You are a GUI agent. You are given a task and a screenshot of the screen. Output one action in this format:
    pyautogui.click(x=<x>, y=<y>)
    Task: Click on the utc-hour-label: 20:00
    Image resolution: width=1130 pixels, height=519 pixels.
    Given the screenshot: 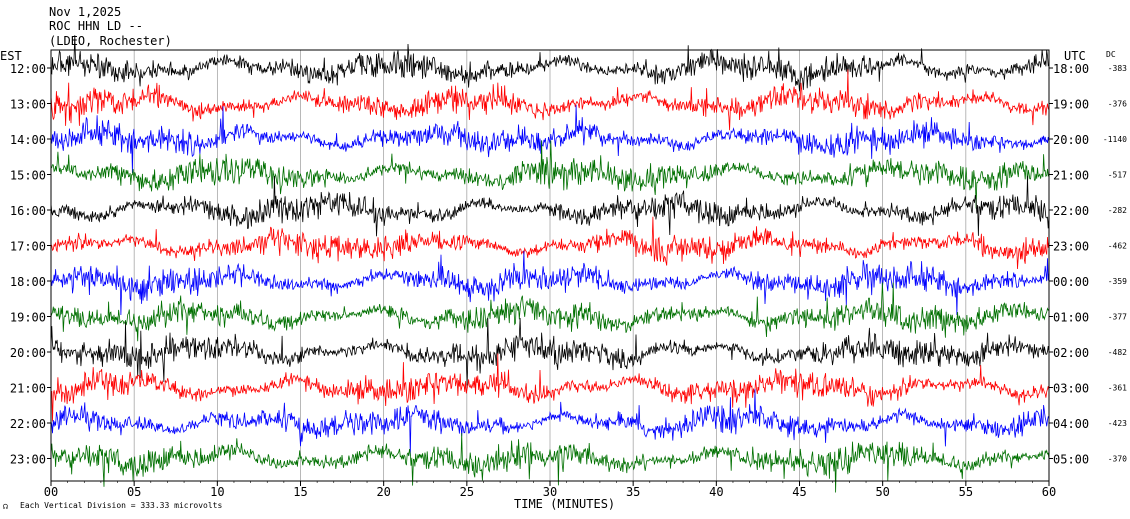 What is the action you would take?
    pyautogui.click(x=1071, y=140)
    